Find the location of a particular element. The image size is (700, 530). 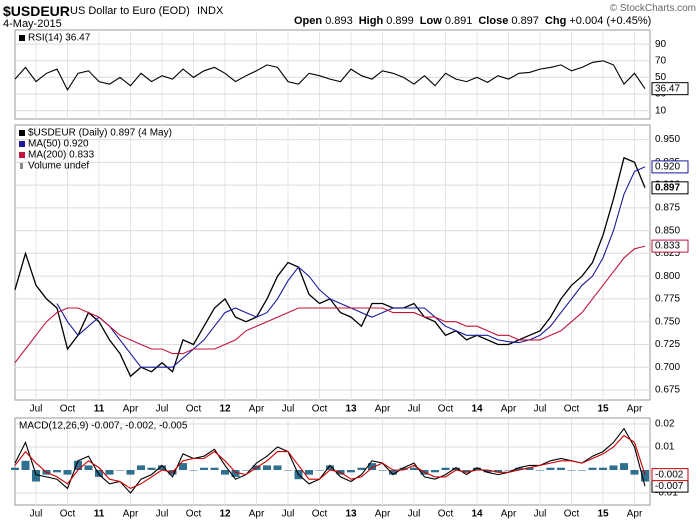

quote-value: +0.004 (+0.45%) is located at coordinates (610, 21).